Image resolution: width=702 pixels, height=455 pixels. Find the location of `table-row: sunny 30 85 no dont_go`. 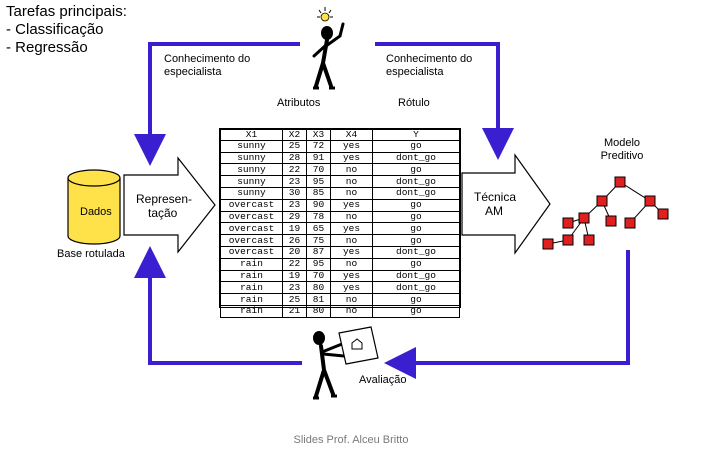

table-row: sunny 30 85 no dont_go is located at coordinates (340, 193).